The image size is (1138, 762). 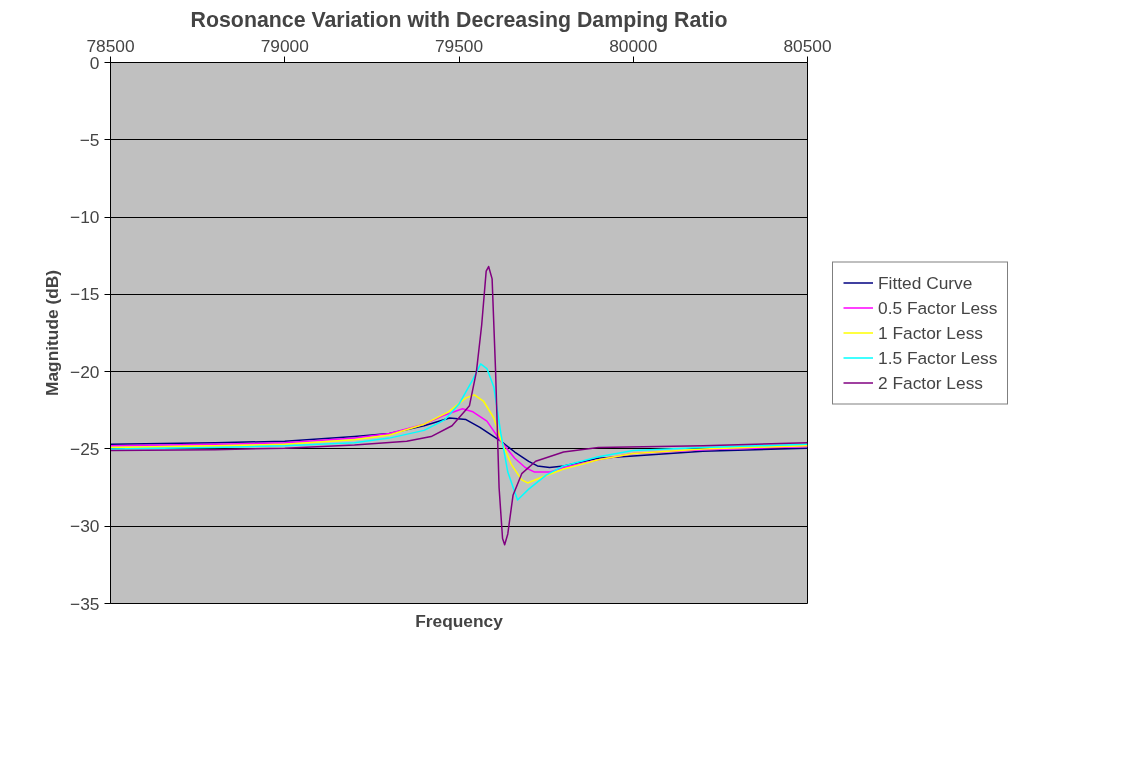 I want to click on legend-label: Fitted Curve, so click(x=925, y=282).